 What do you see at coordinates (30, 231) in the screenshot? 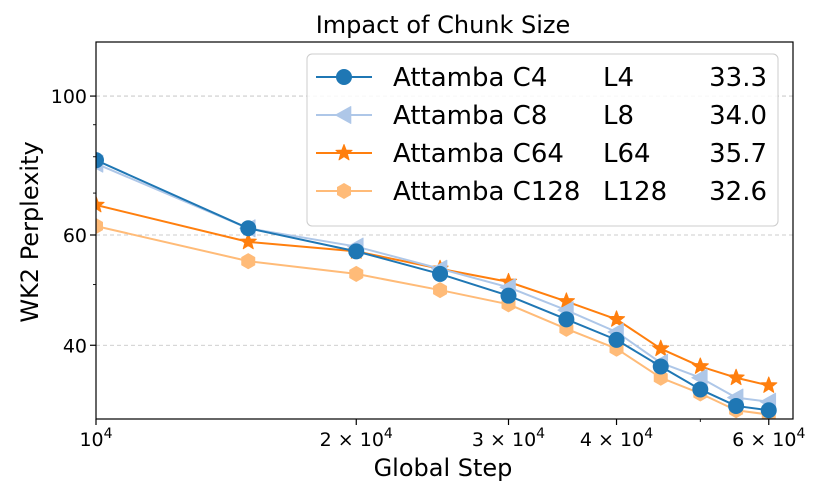
I see `y-axis-label: WK2 Perplexity` at bounding box center [30, 231].